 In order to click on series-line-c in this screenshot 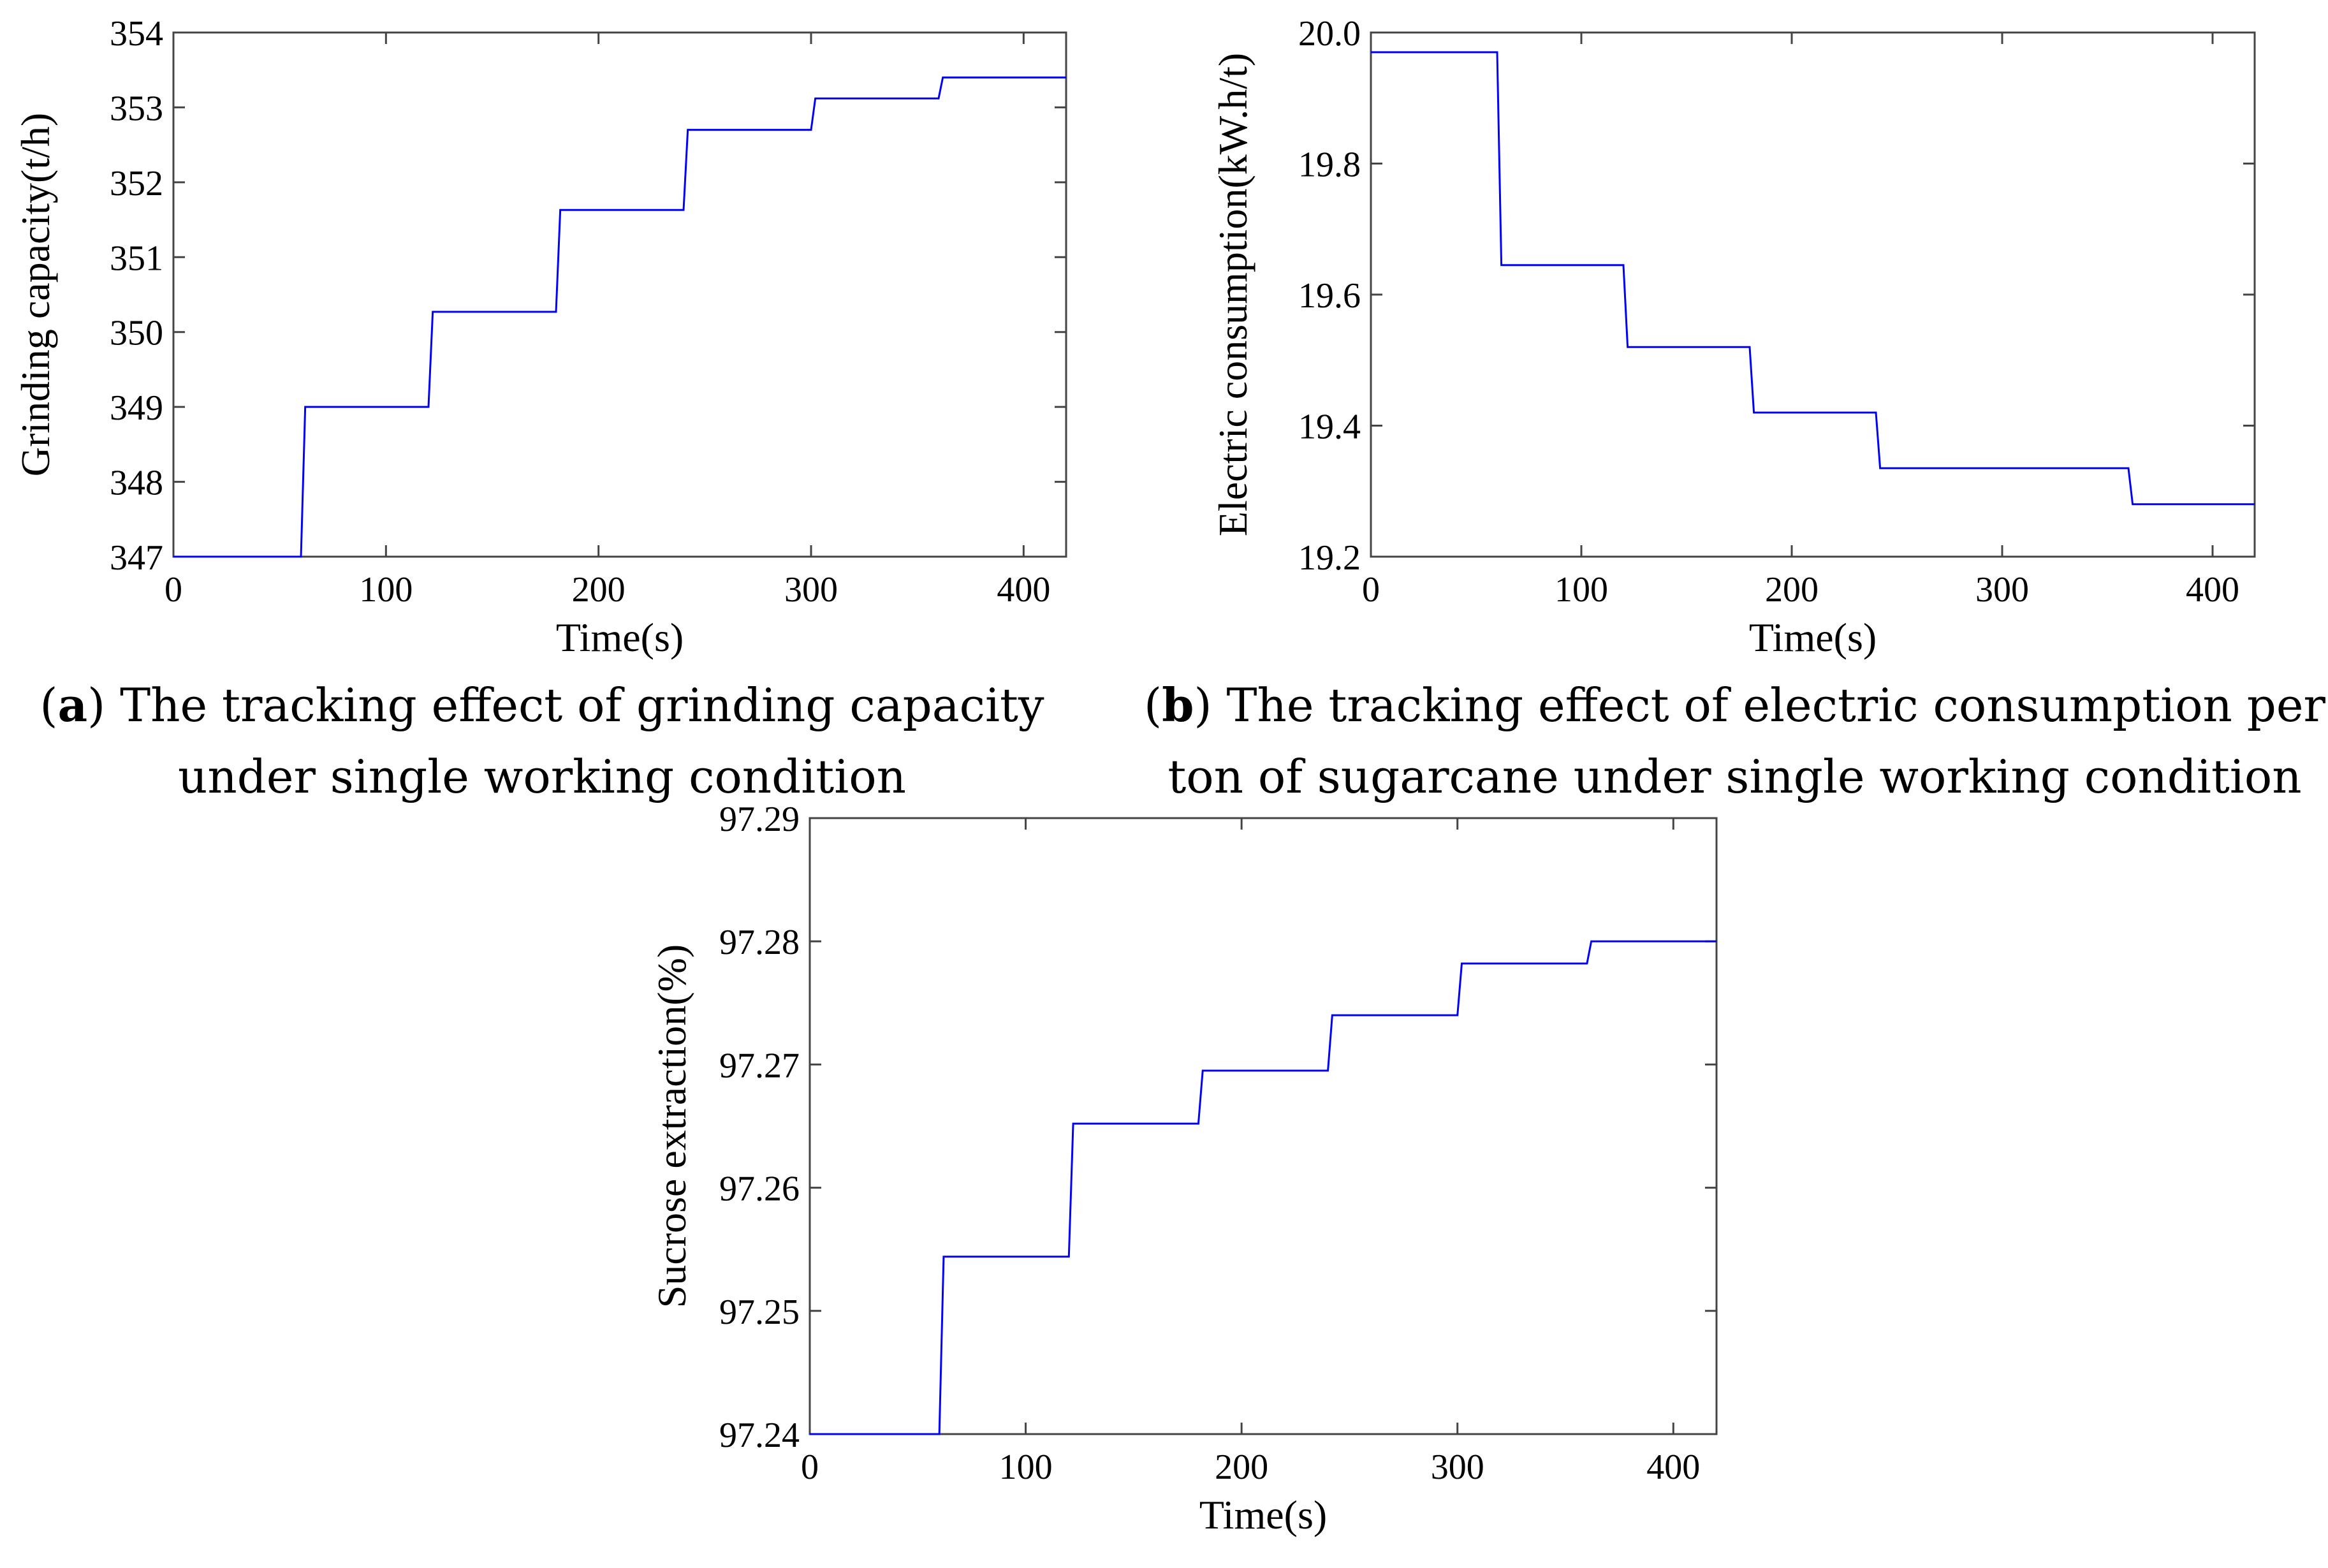, I will do `click(1263, 1187)`.